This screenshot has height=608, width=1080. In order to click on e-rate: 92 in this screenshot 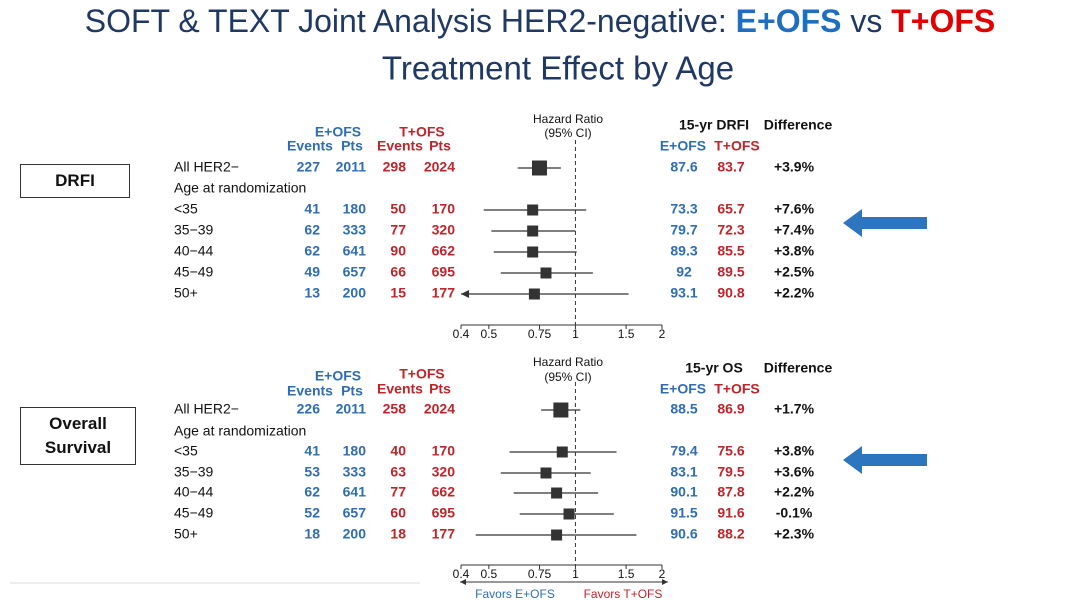, I will do `click(684, 272)`.